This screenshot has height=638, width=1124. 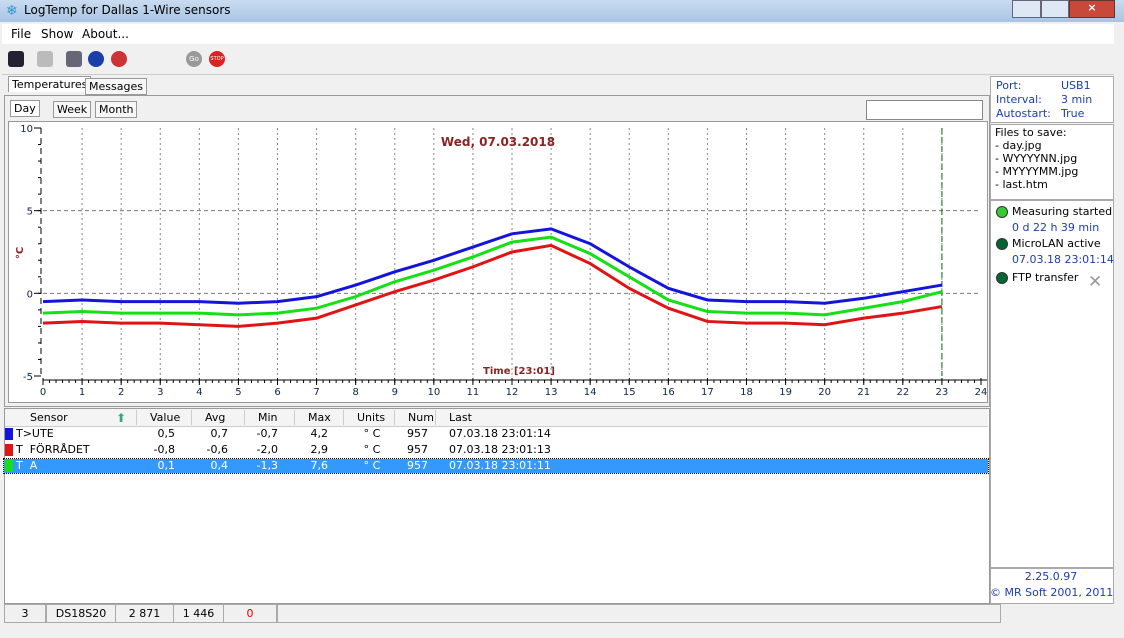 What do you see at coordinates (215, 417) in the screenshot?
I see `column-header: Avg` at bounding box center [215, 417].